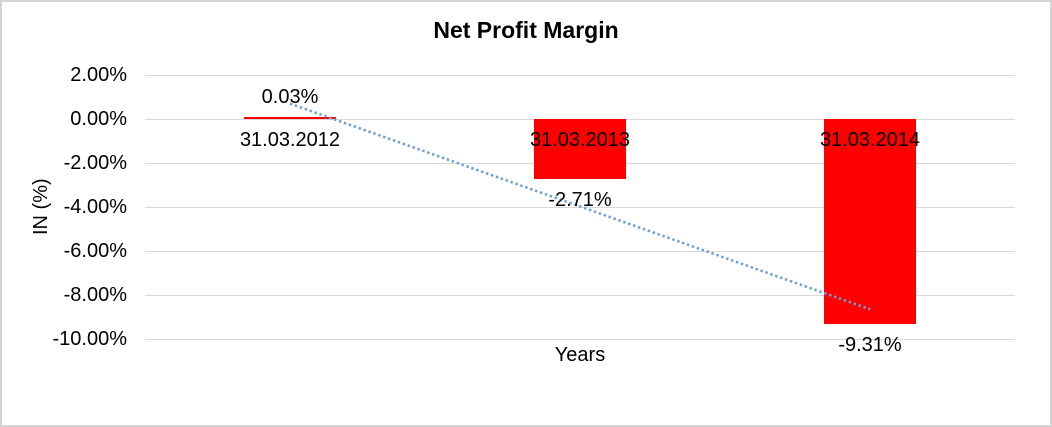 This screenshot has width=1052, height=427. I want to click on bar-value-label: -9.31%, so click(870, 344).